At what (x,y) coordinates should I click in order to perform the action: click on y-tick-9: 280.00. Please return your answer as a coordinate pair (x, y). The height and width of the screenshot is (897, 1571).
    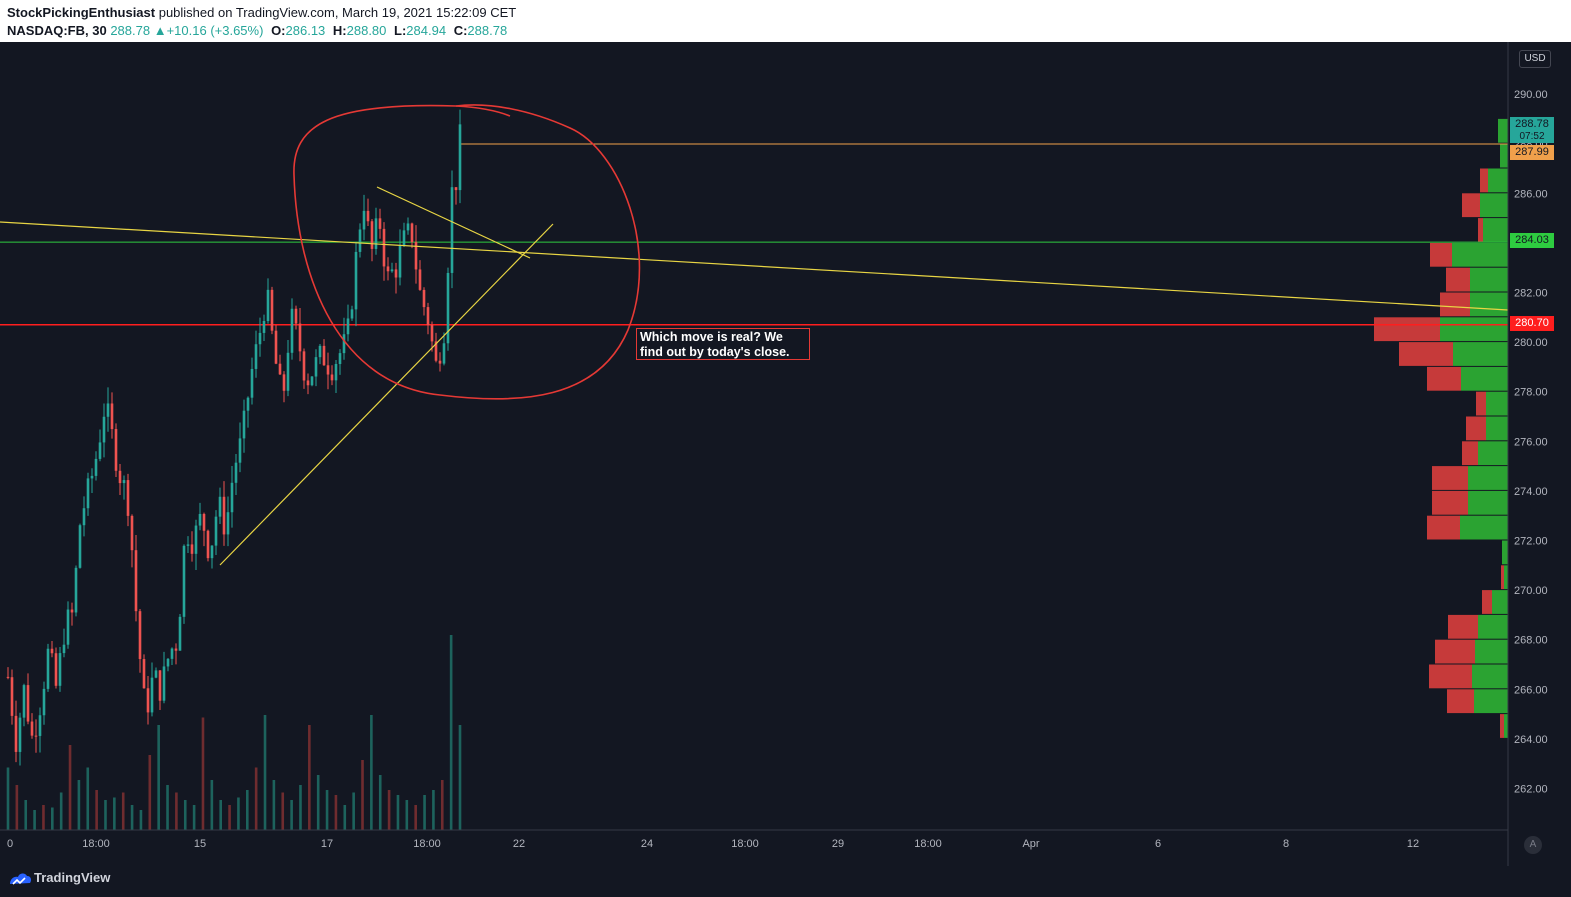
    Looking at the image, I should click on (1531, 343).